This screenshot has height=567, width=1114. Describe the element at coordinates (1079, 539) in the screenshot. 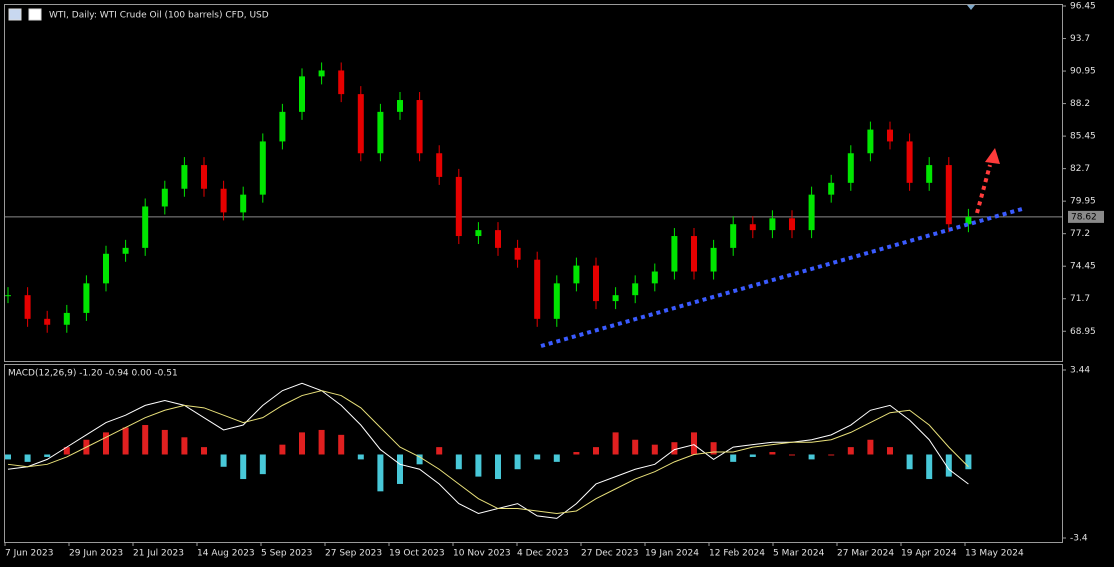

I see `macd-y-tick-label: -3.4` at that location.